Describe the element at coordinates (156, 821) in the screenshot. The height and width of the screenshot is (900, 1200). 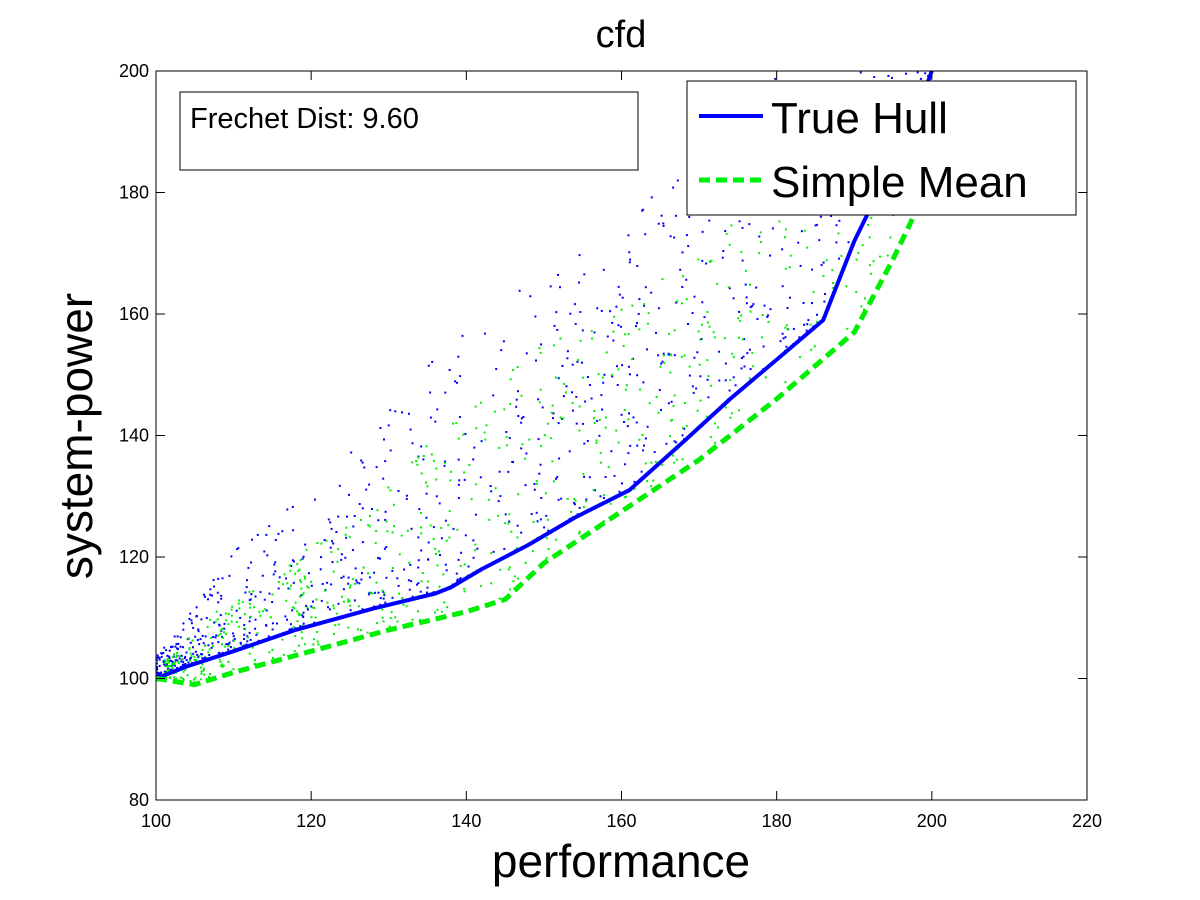
I see `x-tick-label: 100` at that location.